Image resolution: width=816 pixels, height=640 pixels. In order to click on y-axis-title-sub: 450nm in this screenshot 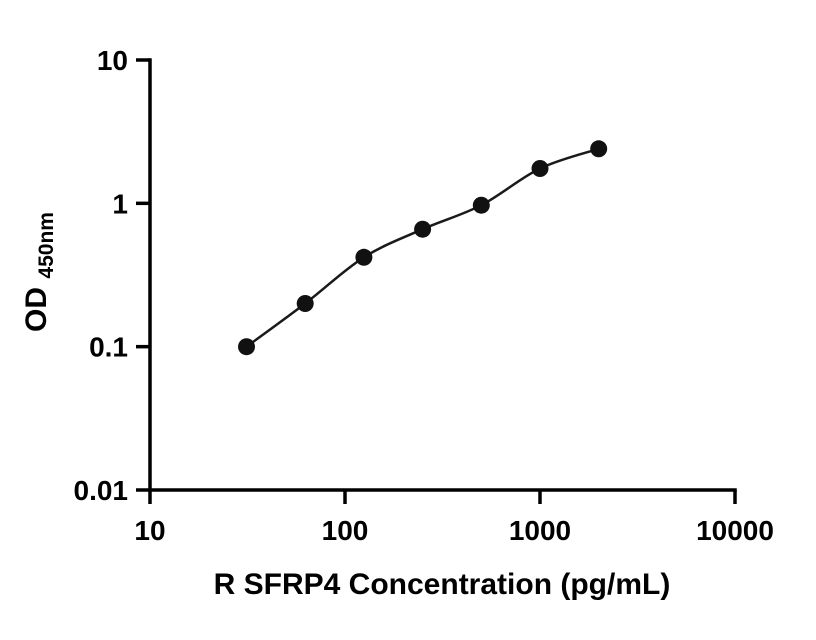, I will do `click(46, 245)`.